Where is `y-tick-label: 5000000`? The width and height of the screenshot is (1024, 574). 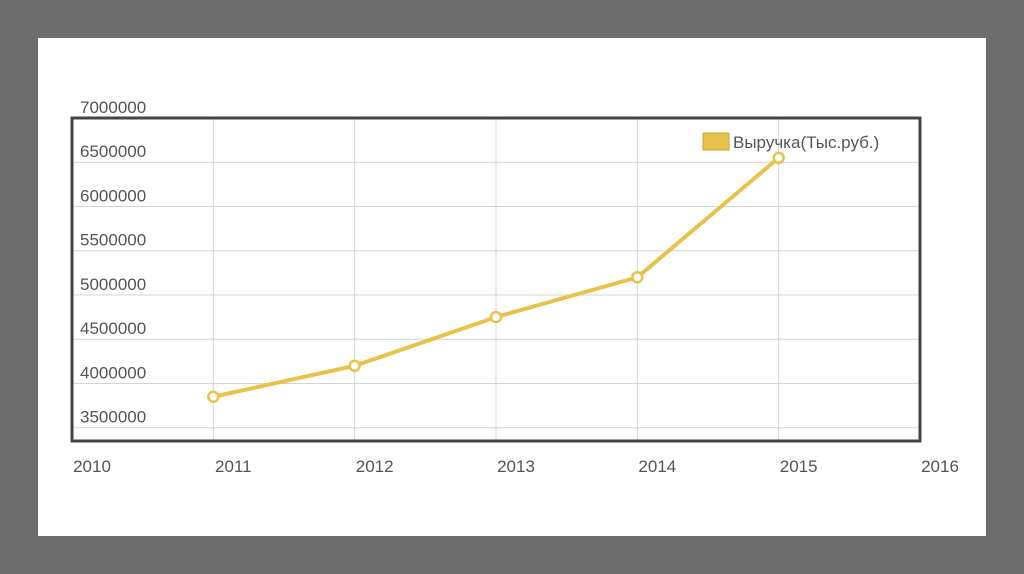
y-tick-label: 5000000 is located at coordinates (113, 284).